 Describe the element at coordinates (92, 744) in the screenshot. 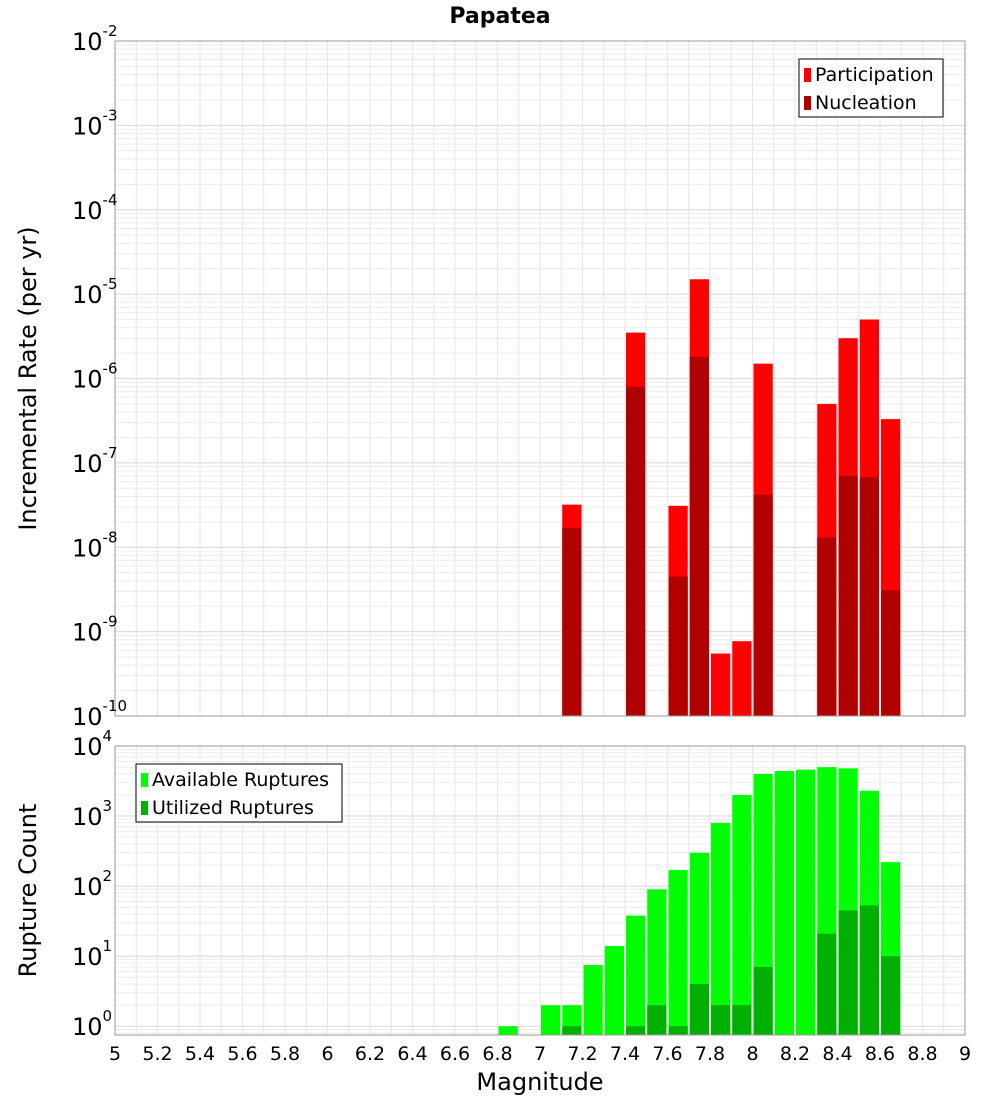

I see `count-y-tick-label: 10⁴` at that location.